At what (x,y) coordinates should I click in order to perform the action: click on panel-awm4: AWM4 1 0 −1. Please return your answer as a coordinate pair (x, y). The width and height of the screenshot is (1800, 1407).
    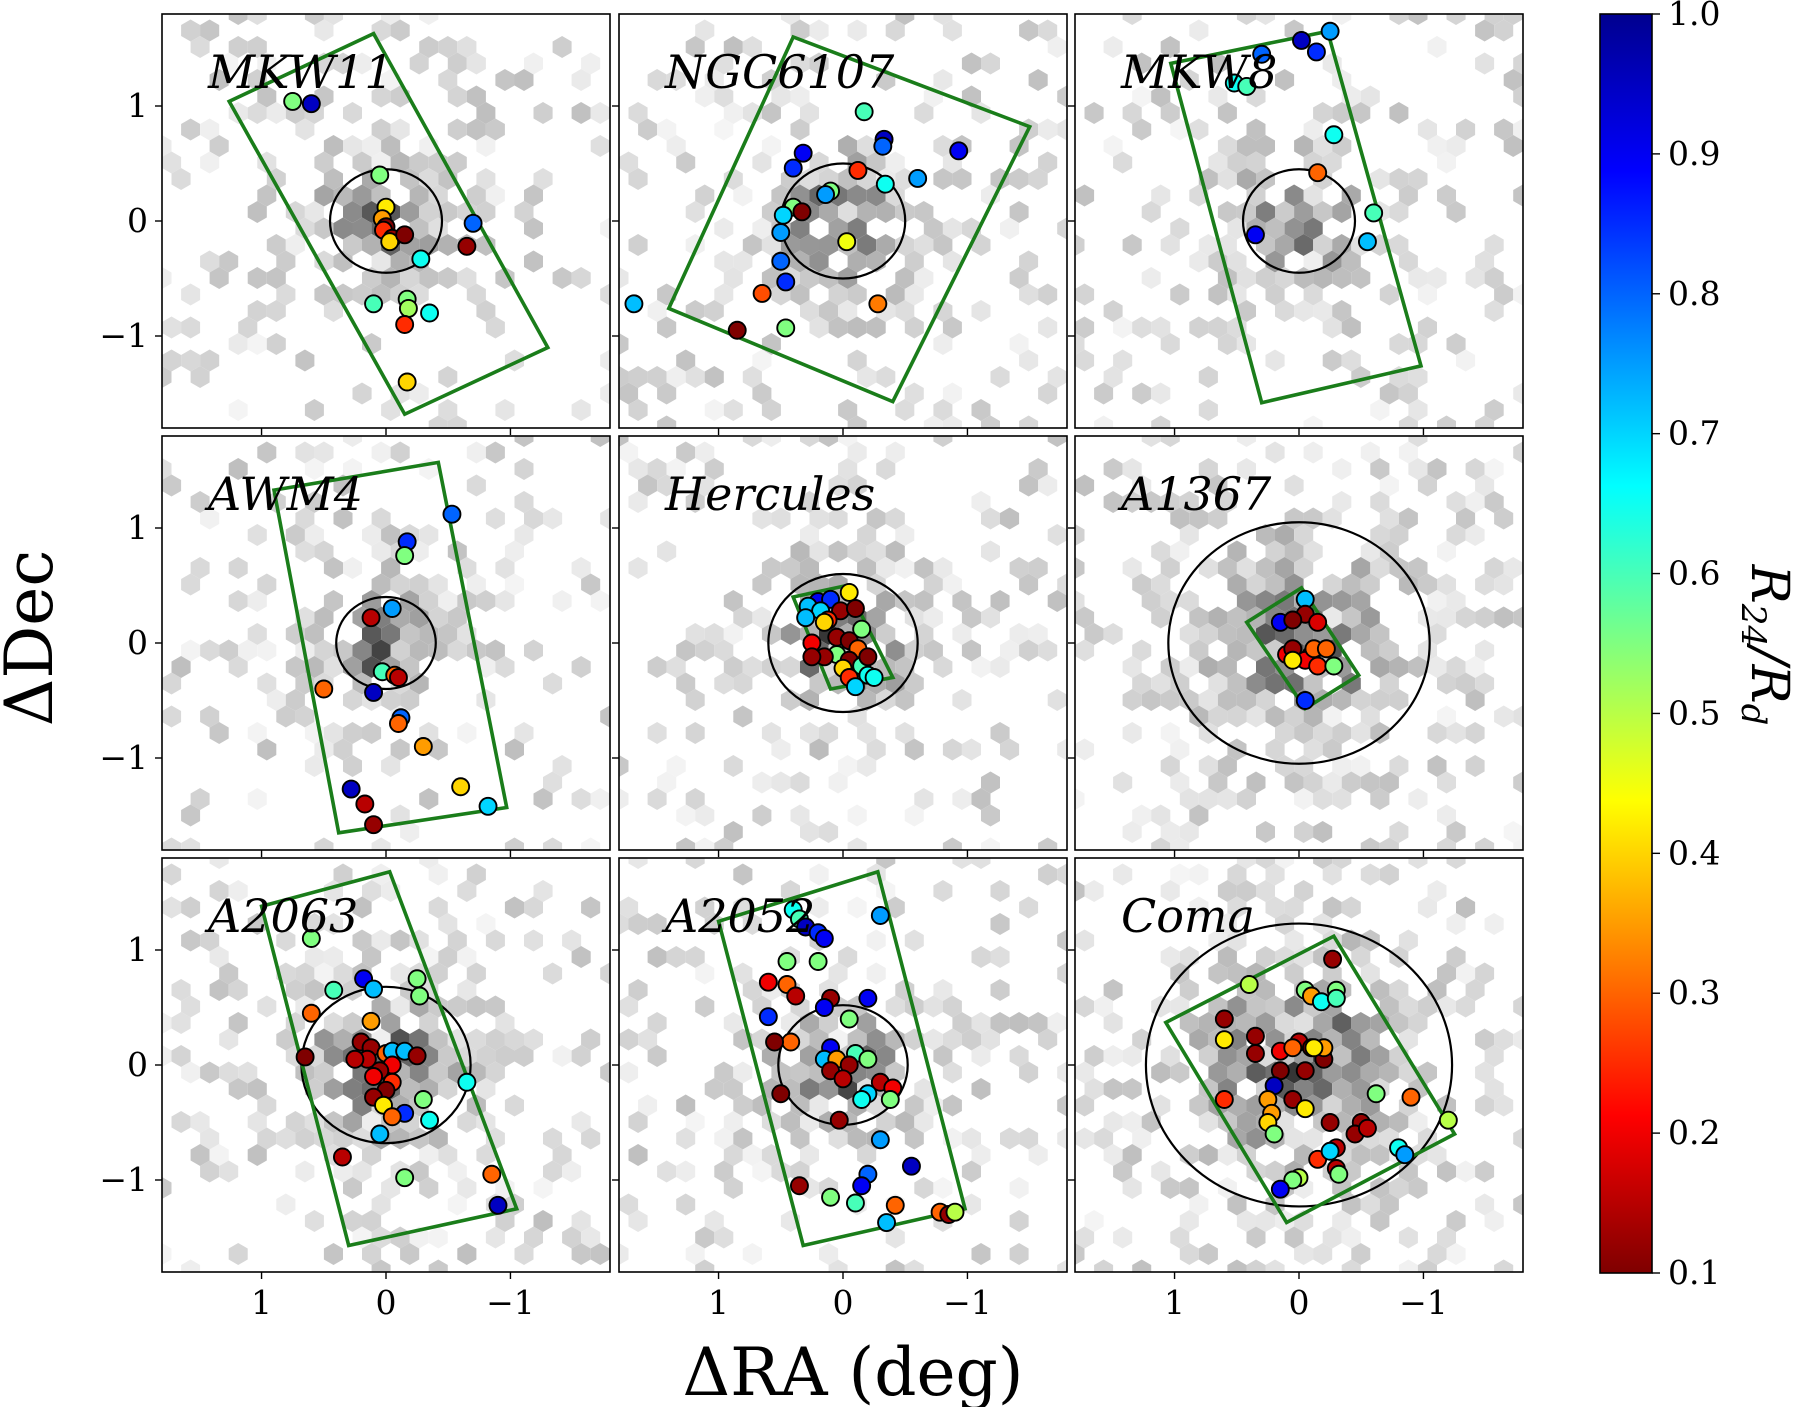
    Looking at the image, I should click on (355, 646).